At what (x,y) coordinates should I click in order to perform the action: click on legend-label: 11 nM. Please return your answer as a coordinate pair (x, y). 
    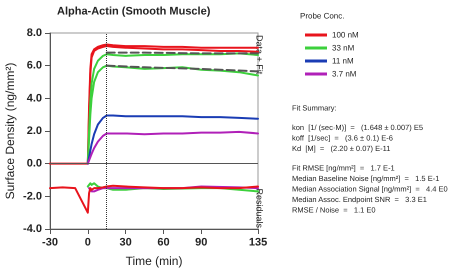
    Looking at the image, I should click on (343, 61).